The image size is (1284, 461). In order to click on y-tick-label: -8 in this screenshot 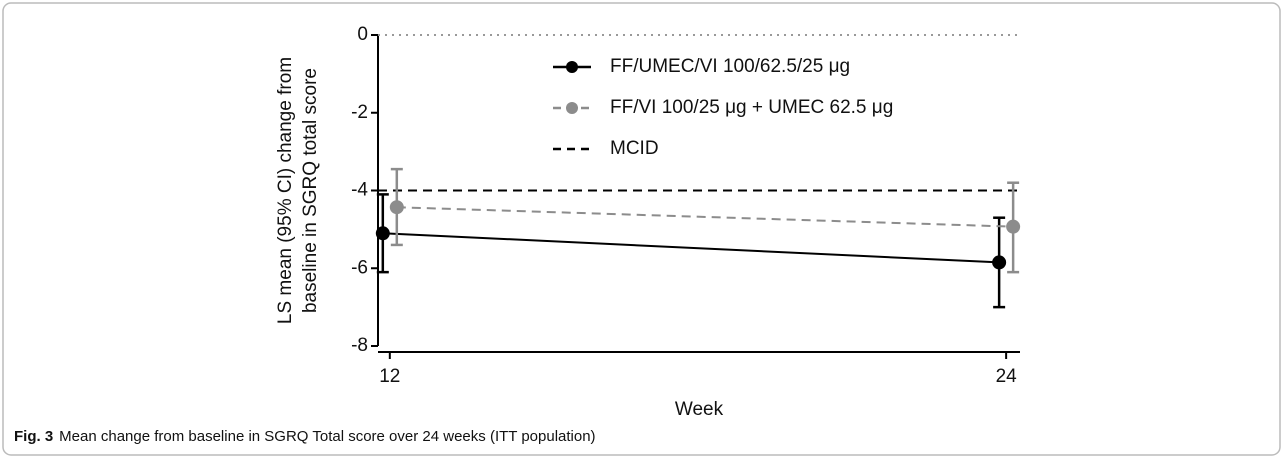, I will do `click(359, 345)`.